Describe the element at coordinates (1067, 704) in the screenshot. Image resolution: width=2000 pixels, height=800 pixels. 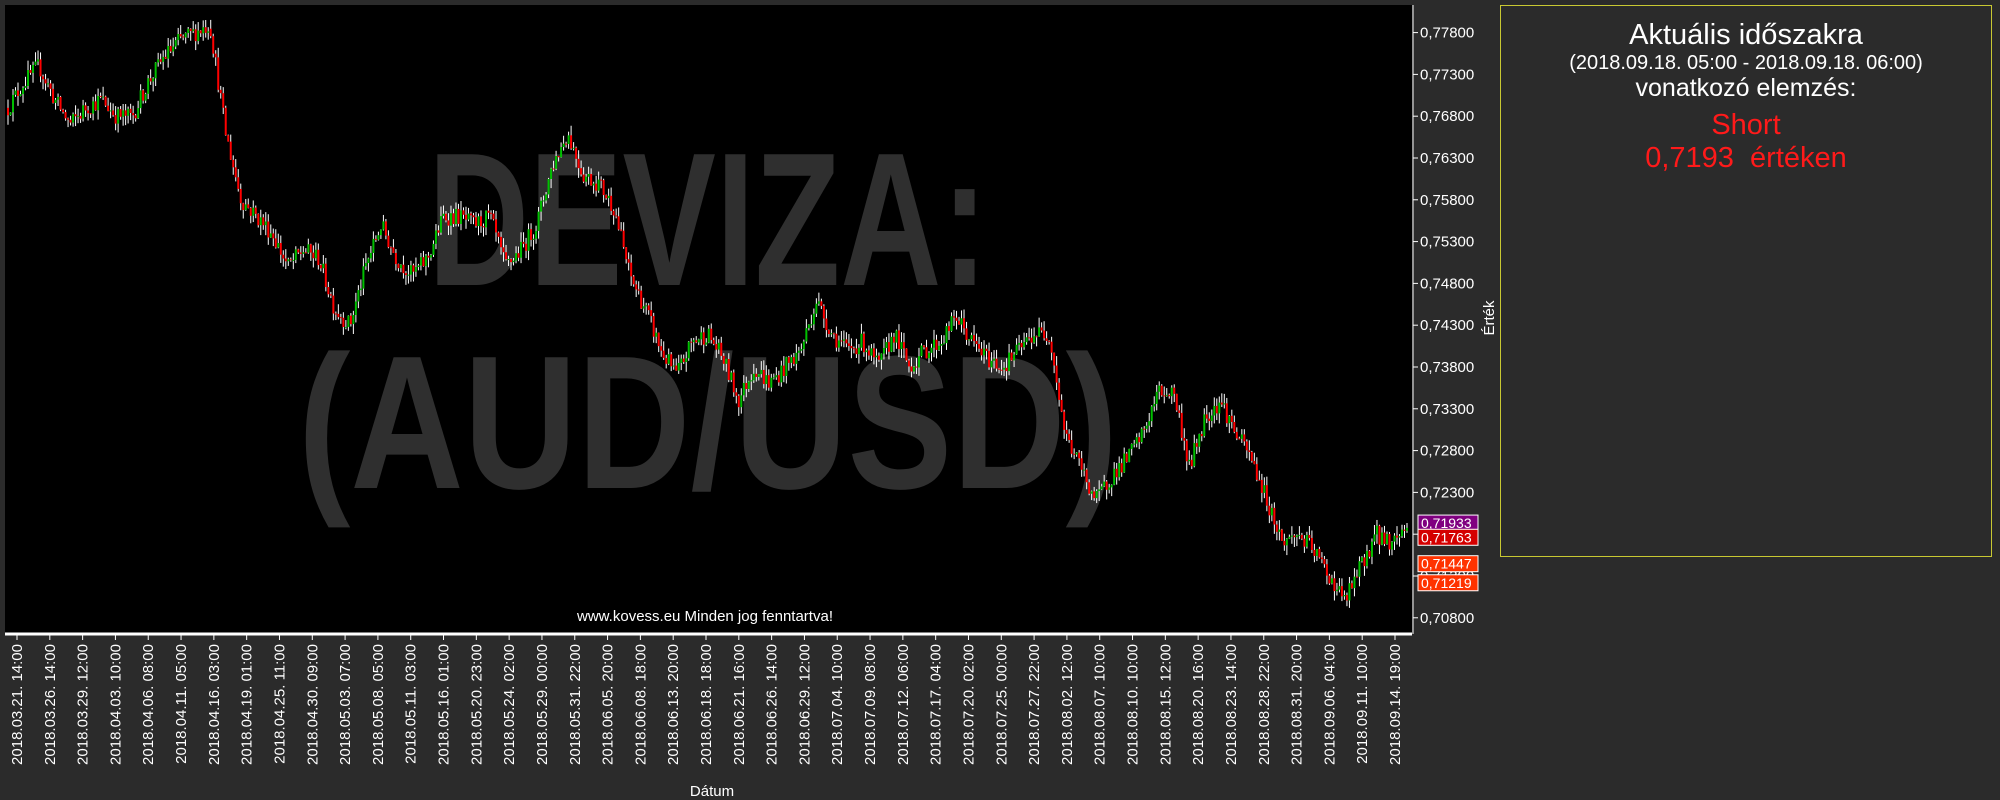
I see `x-tick-label: 2018.08.02. 12:00` at that location.